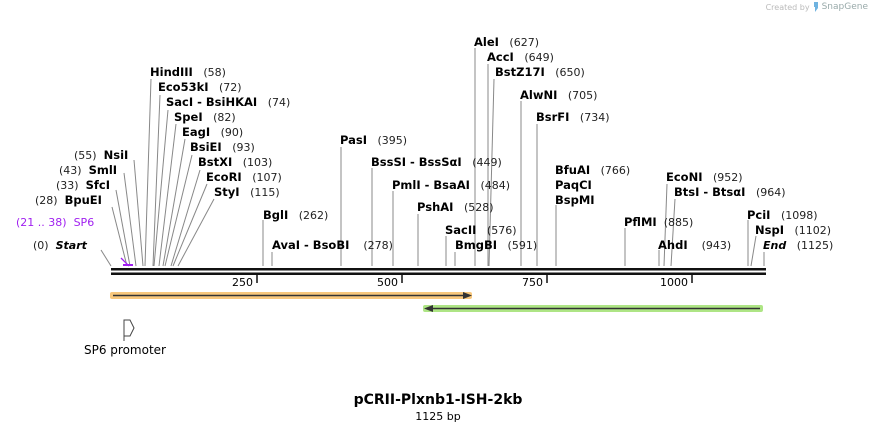 This screenshot has width=876, height=432. I want to click on sp6-feature-label: (21 .. 38) SP6, so click(55, 222).